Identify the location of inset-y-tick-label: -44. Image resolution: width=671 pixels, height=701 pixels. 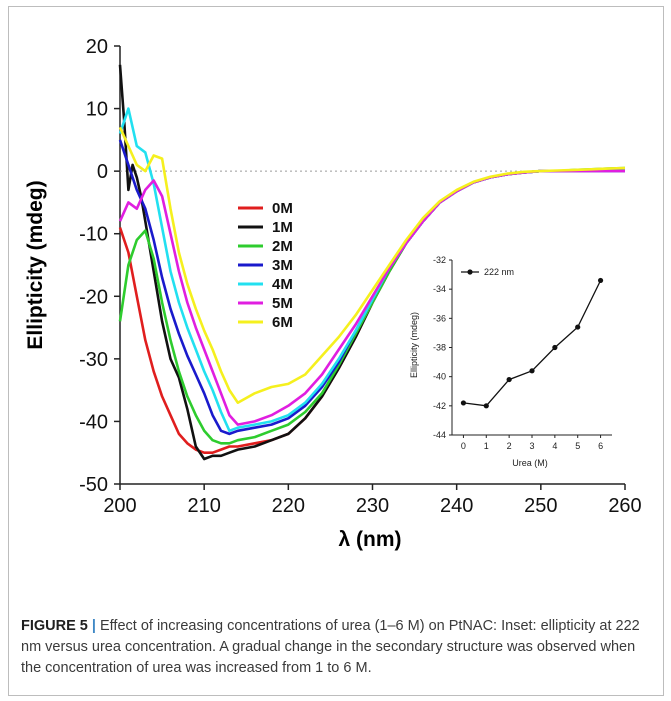
(439, 435).